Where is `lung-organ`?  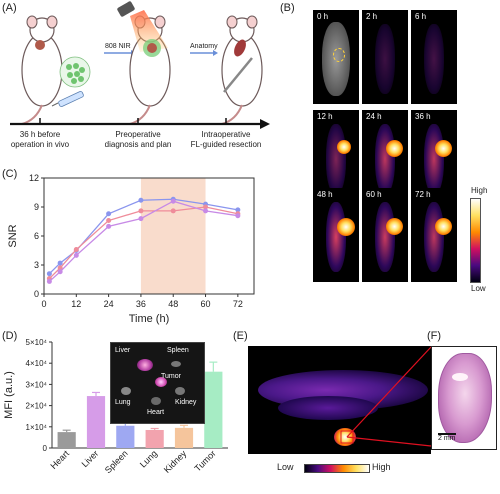
lung-organ is located at coordinates (126, 391).